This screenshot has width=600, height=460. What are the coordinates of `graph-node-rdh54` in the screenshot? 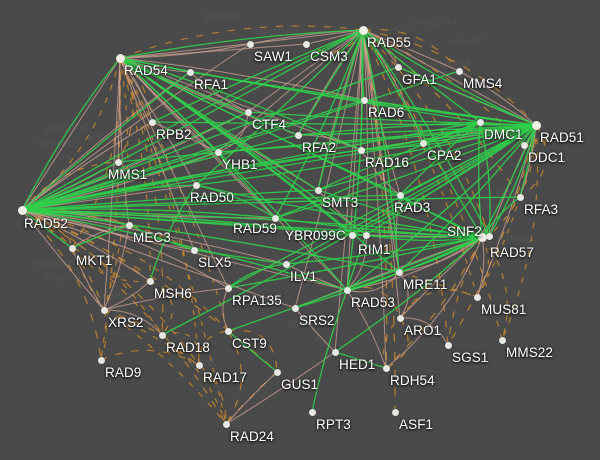 It's located at (386, 368).